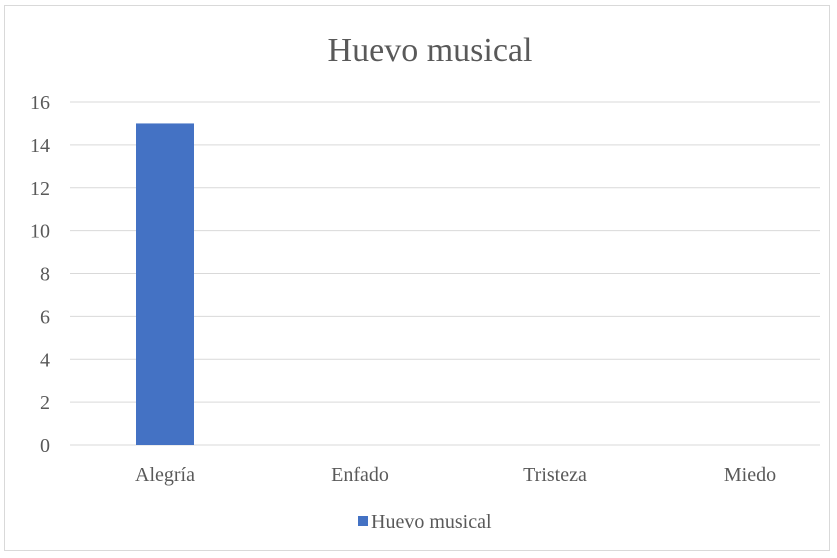 Image resolution: width=837 pixels, height=558 pixels. What do you see at coordinates (40, 103) in the screenshot?
I see `y-tick-label: 16` at bounding box center [40, 103].